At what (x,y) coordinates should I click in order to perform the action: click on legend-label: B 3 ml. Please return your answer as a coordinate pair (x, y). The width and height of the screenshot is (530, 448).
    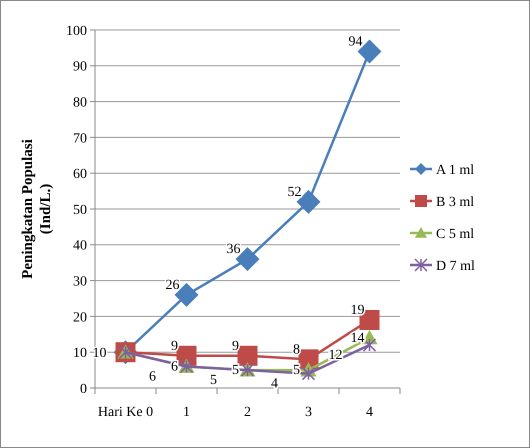
    Looking at the image, I should click on (455, 202).